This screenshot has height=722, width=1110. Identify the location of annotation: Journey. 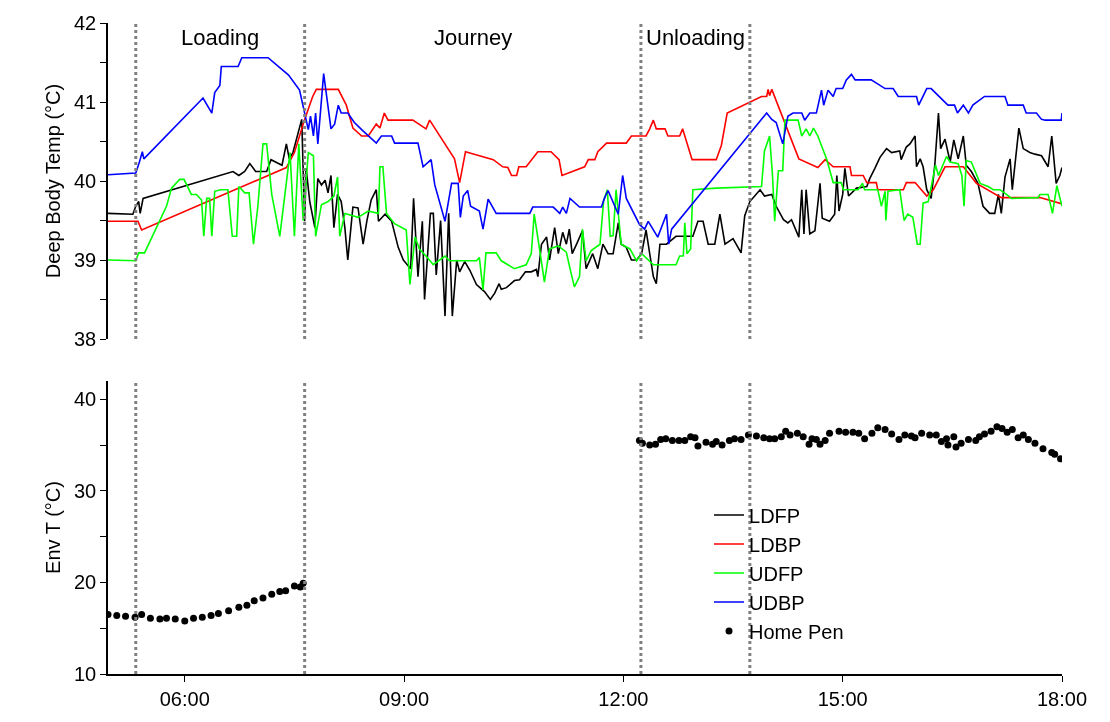
(473, 37).